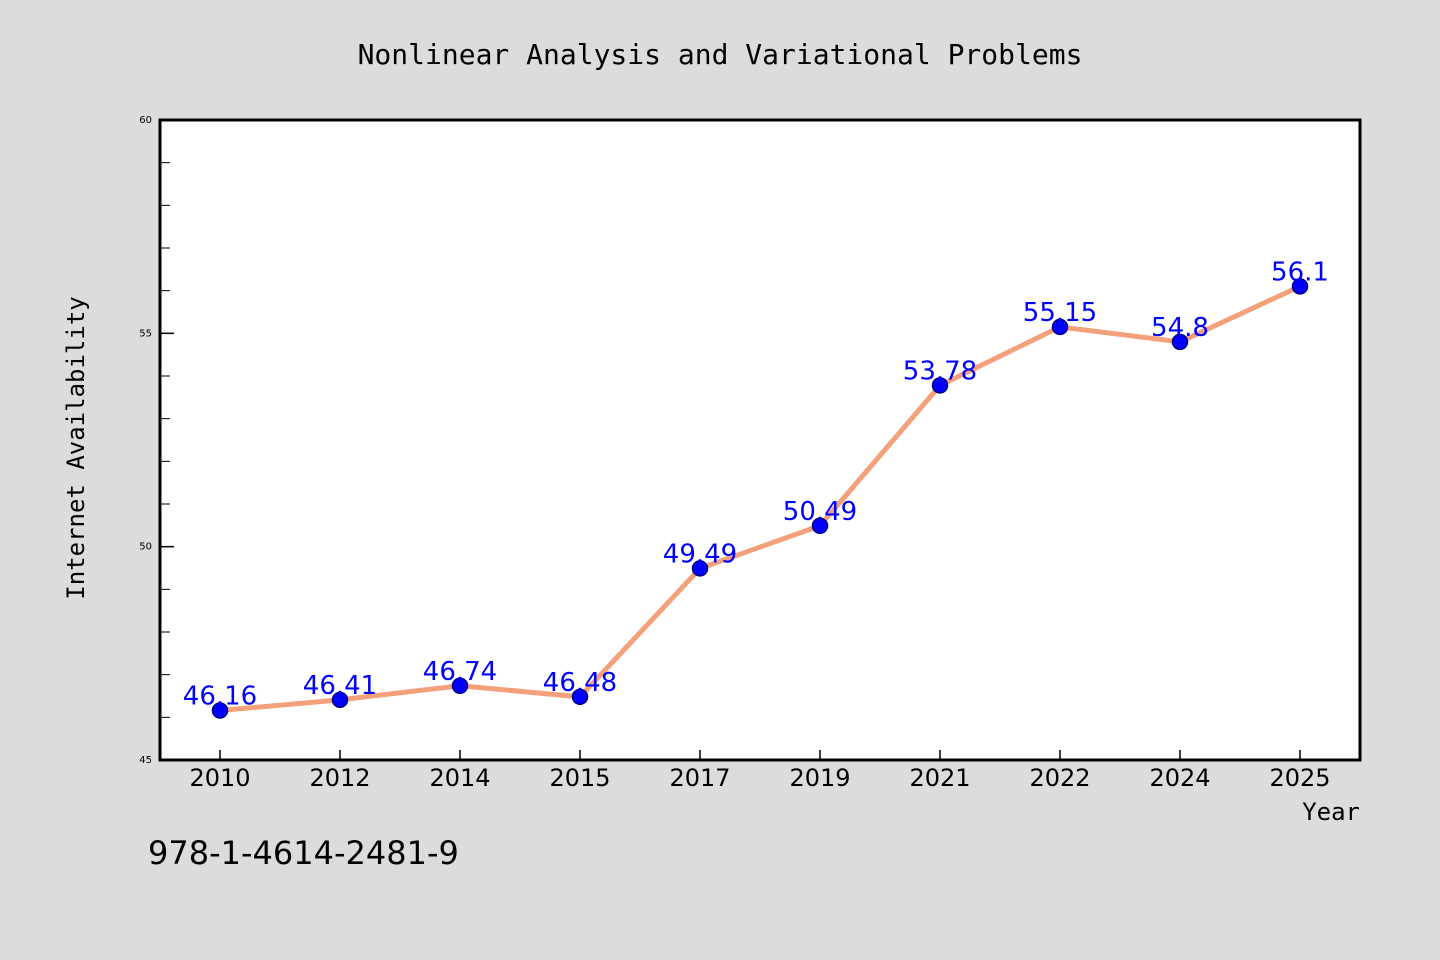 The width and height of the screenshot is (1440, 960). What do you see at coordinates (579, 778) in the screenshot?
I see `x-tick-label: 2015` at bounding box center [579, 778].